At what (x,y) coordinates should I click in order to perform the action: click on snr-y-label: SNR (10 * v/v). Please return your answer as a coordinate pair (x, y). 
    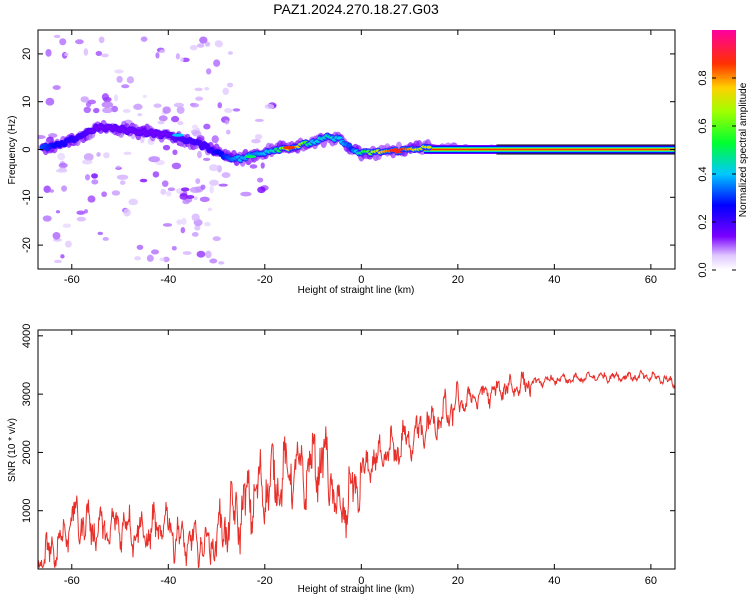
    Looking at the image, I should click on (12, 450).